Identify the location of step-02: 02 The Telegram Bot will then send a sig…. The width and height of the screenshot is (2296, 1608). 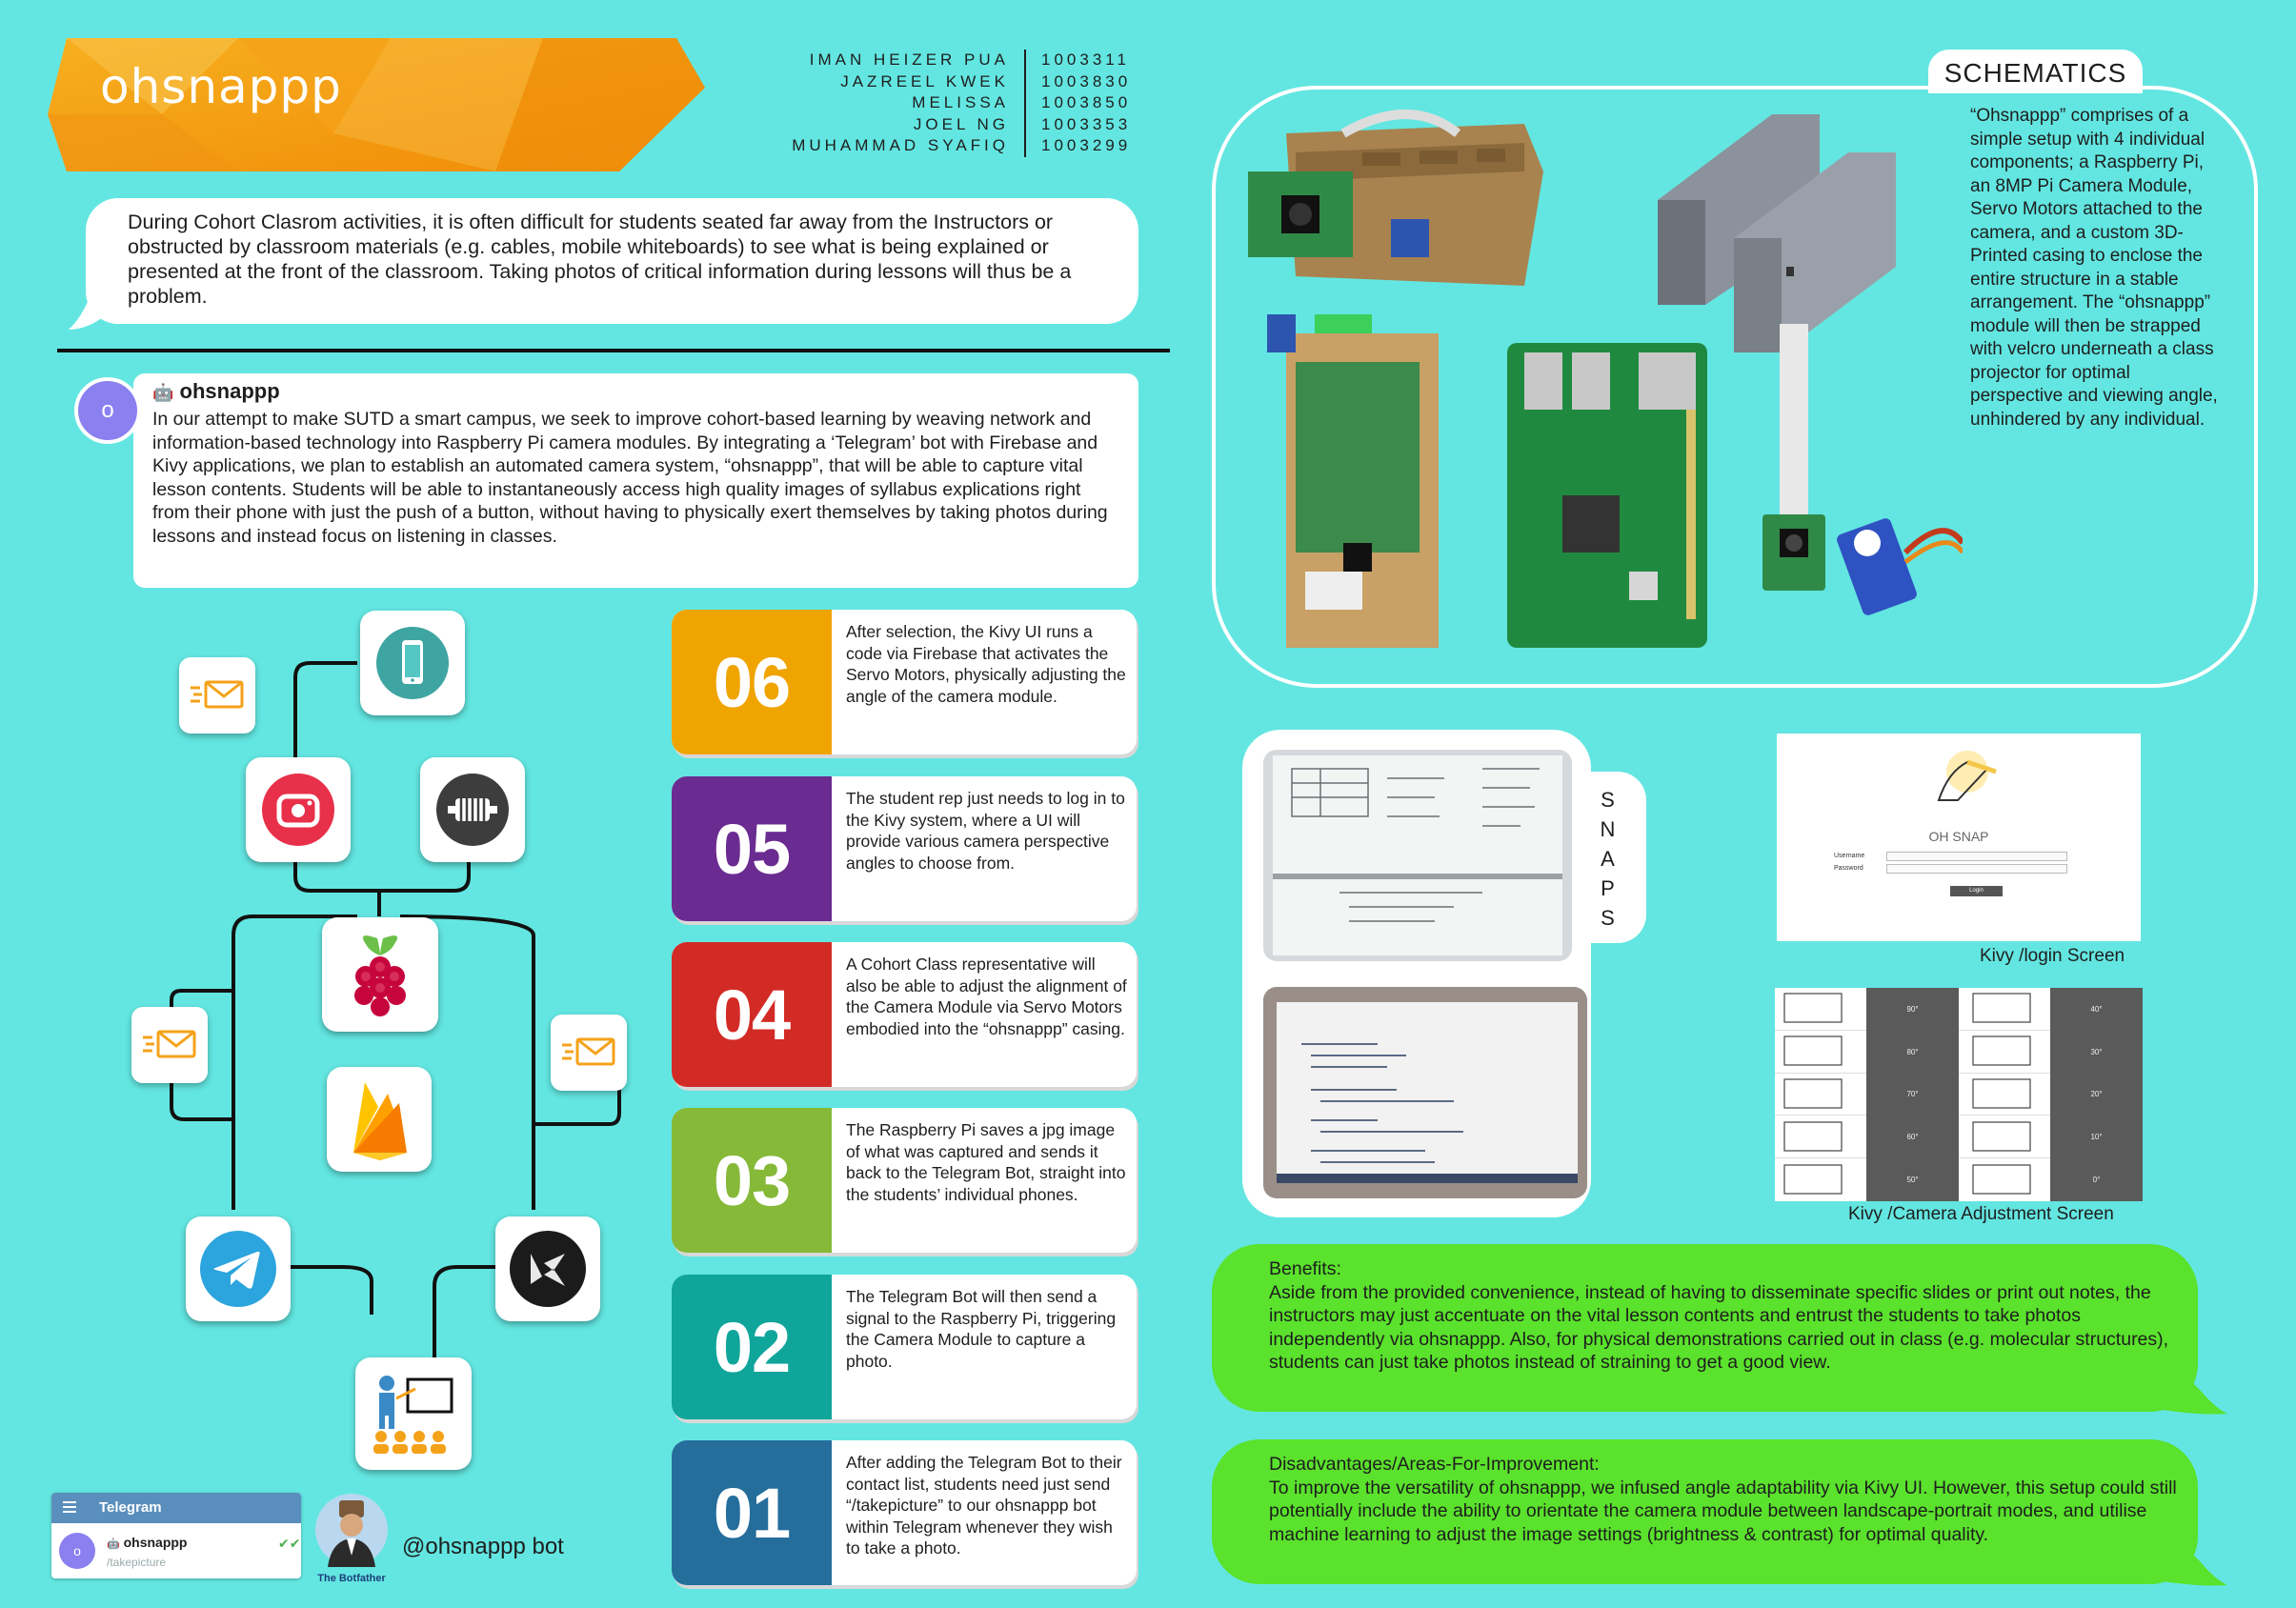
(904, 1350).